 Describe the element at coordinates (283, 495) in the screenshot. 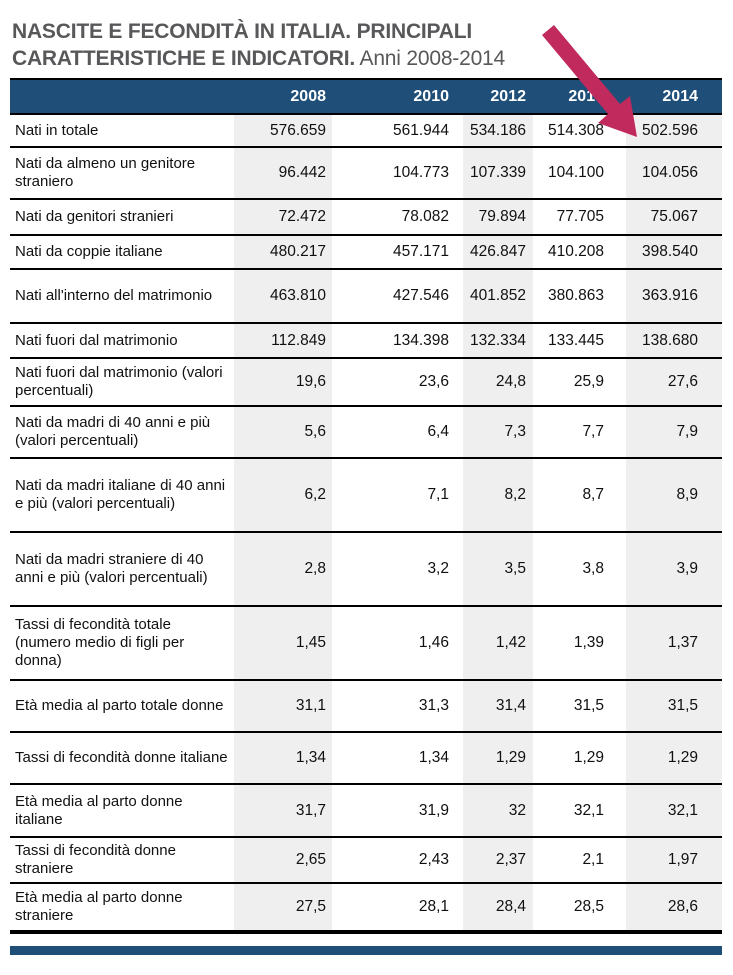

I see `value-cell: 6,2` at that location.